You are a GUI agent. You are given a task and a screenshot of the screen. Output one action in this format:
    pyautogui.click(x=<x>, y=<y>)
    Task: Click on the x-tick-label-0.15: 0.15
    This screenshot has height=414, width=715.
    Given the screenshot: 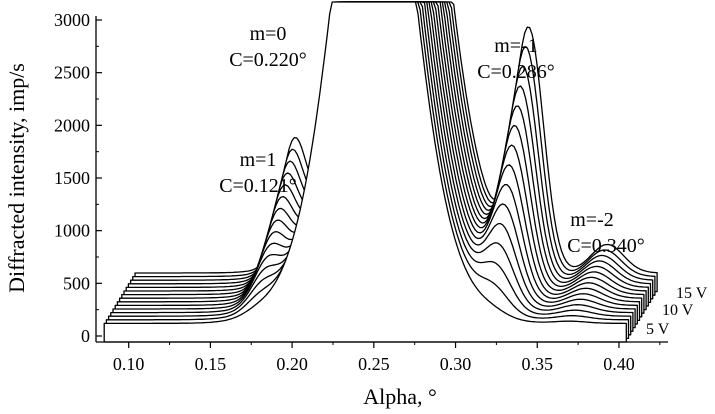 What is the action you would take?
    pyautogui.click(x=211, y=364)
    